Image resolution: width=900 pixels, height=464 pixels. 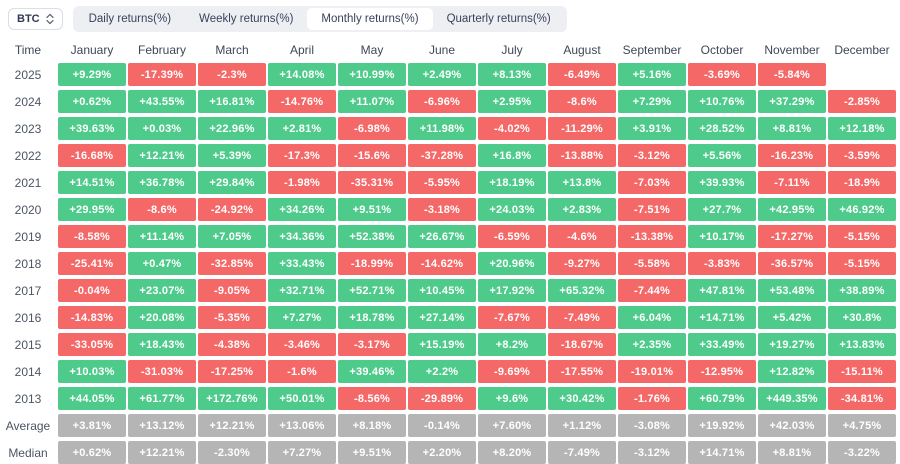 What do you see at coordinates (302, 74) in the screenshot?
I see `return-cell: +14.08%` at bounding box center [302, 74].